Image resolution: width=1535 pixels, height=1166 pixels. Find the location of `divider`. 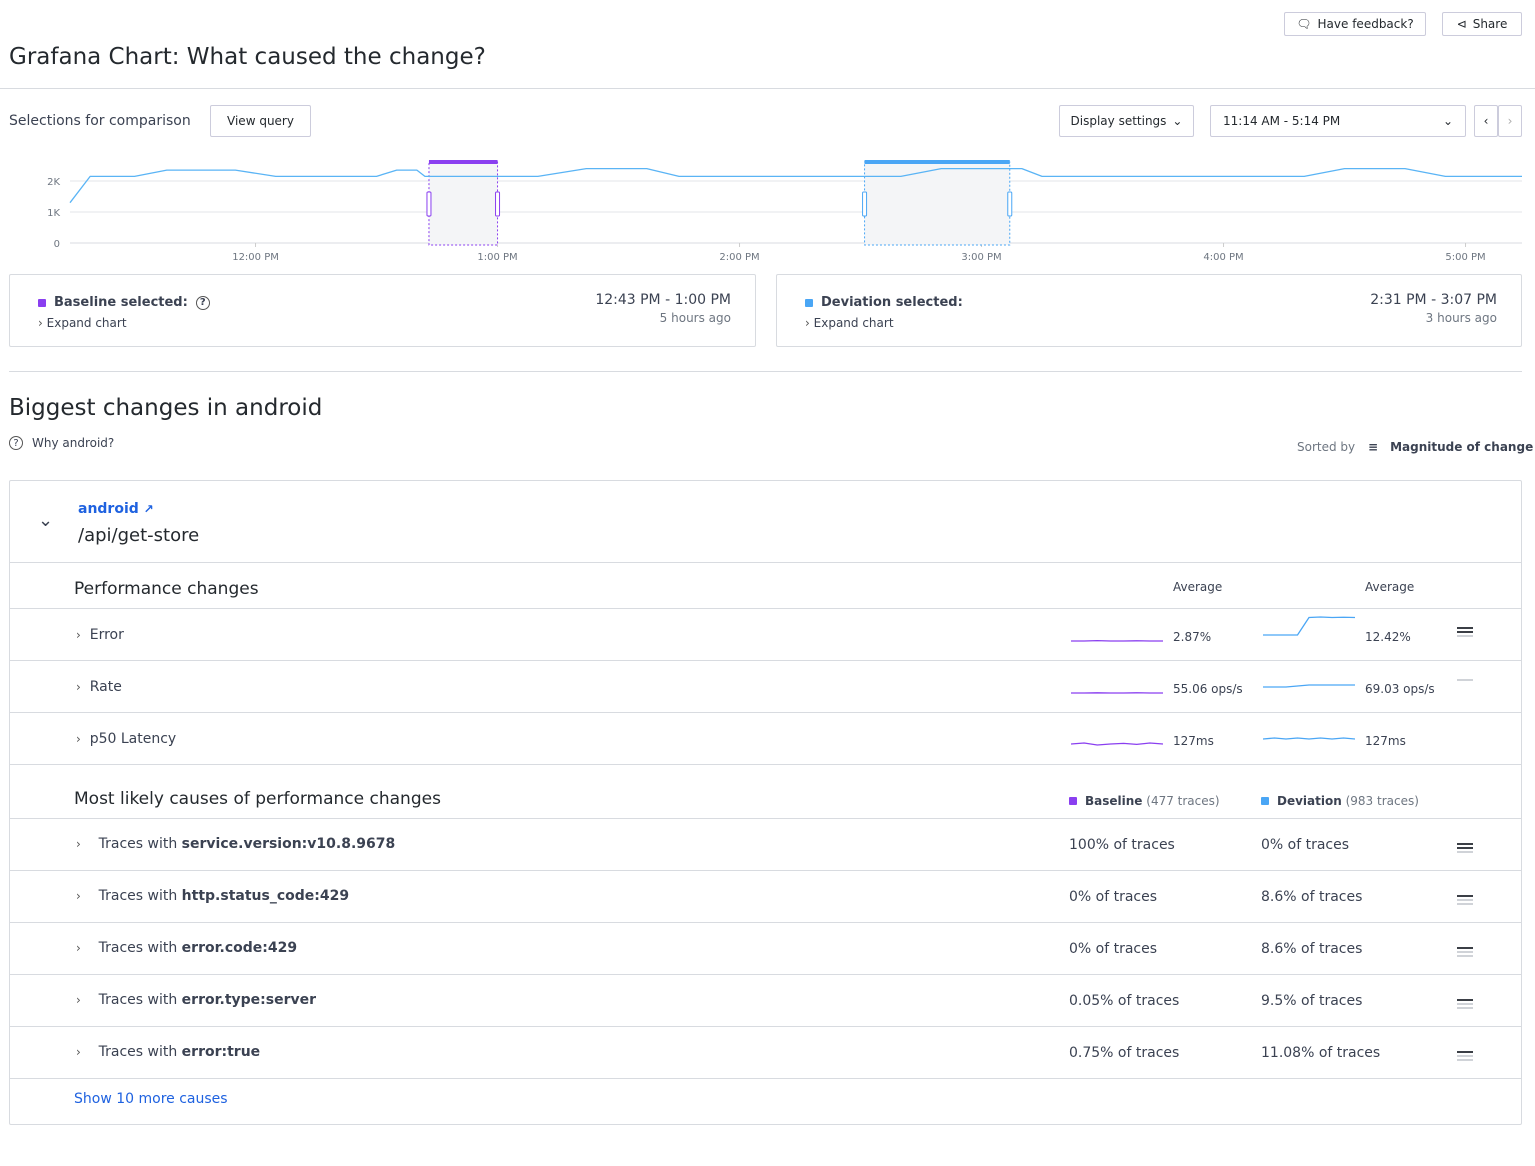

divider is located at coordinates (765, 371).